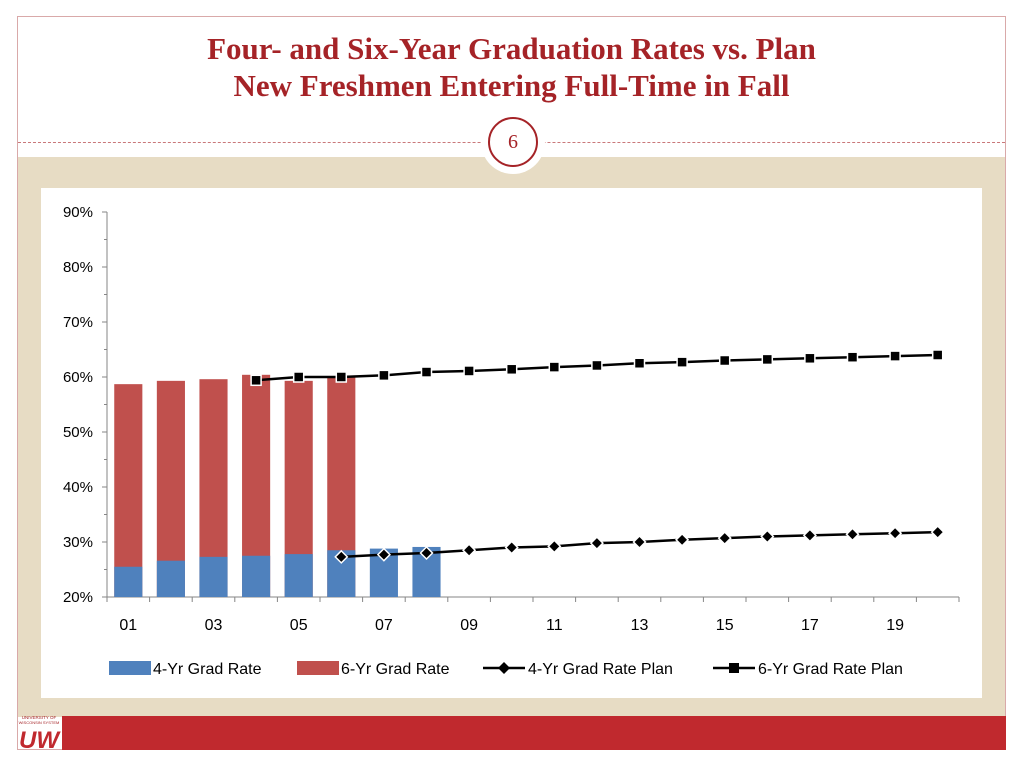  Describe the element at coordinates (78, 432) in the screenshot. I see `y-tick-label: 50%` at that location.